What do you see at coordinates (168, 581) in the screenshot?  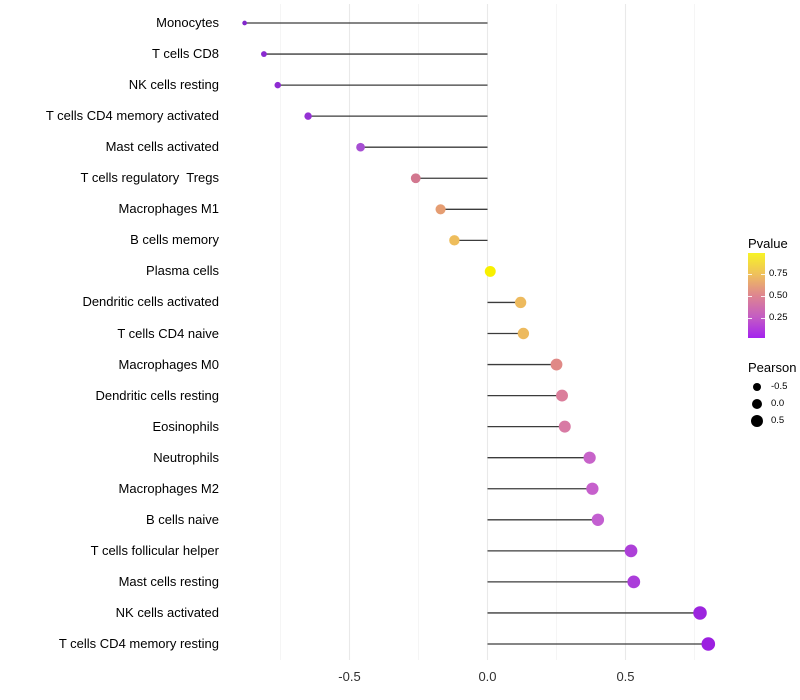 I see `y-axis-label: Mast cells resting` at bounding box center [168, 581].